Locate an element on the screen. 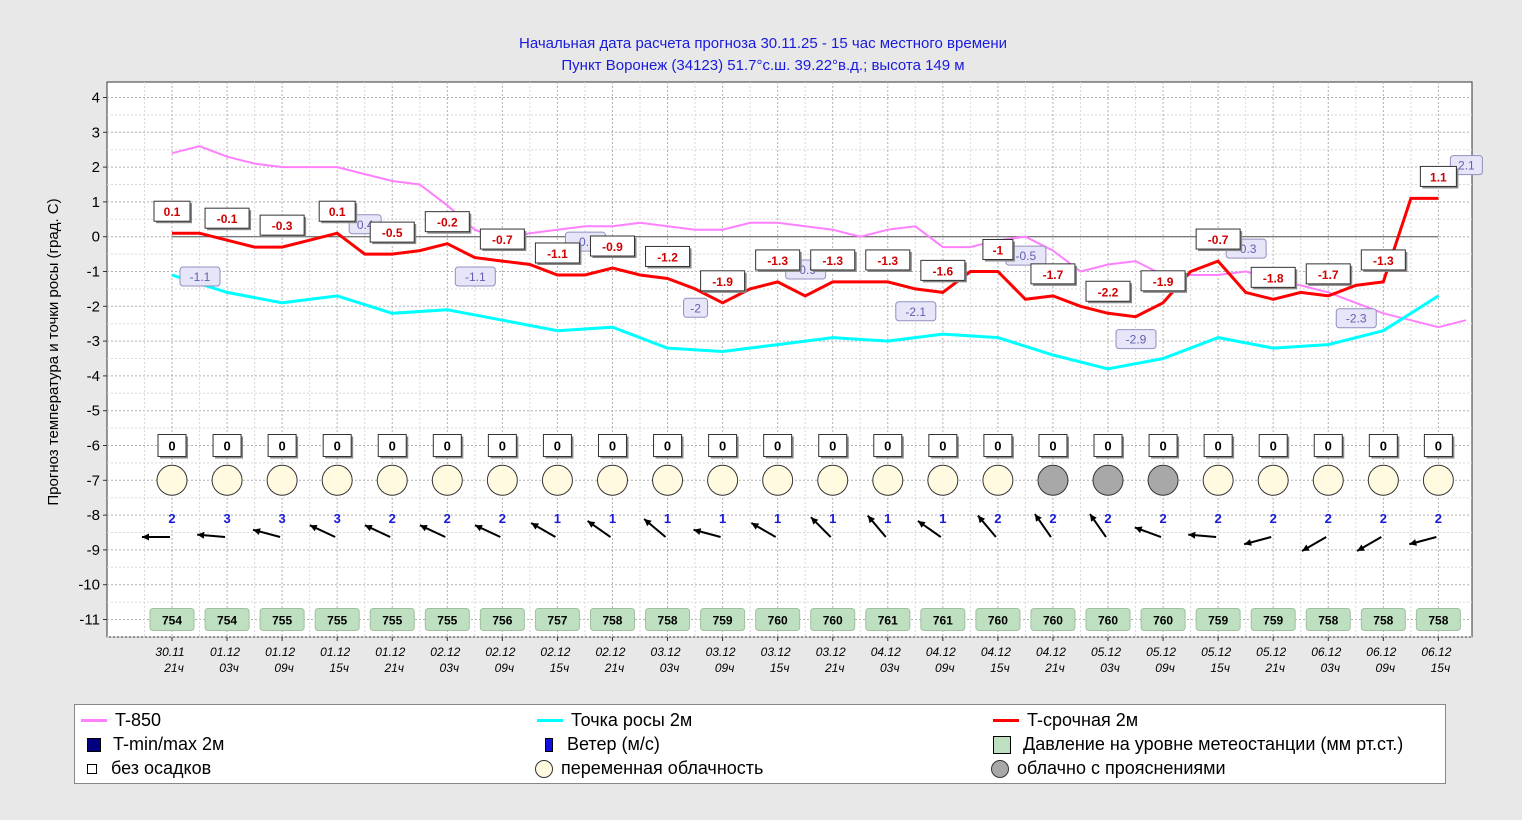  t2m-label: -0.9 is located at coordinates (612, 247).